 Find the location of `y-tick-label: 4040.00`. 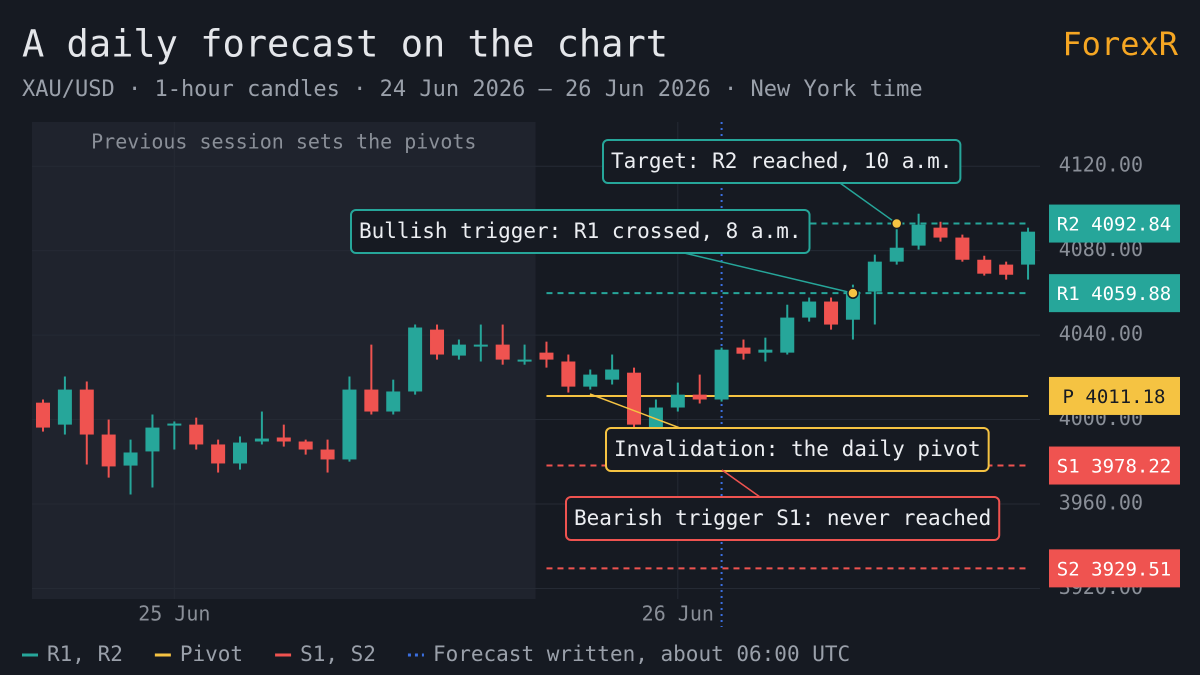

y-tick-label: 4040.00 is located at coordinates (1101, 334).